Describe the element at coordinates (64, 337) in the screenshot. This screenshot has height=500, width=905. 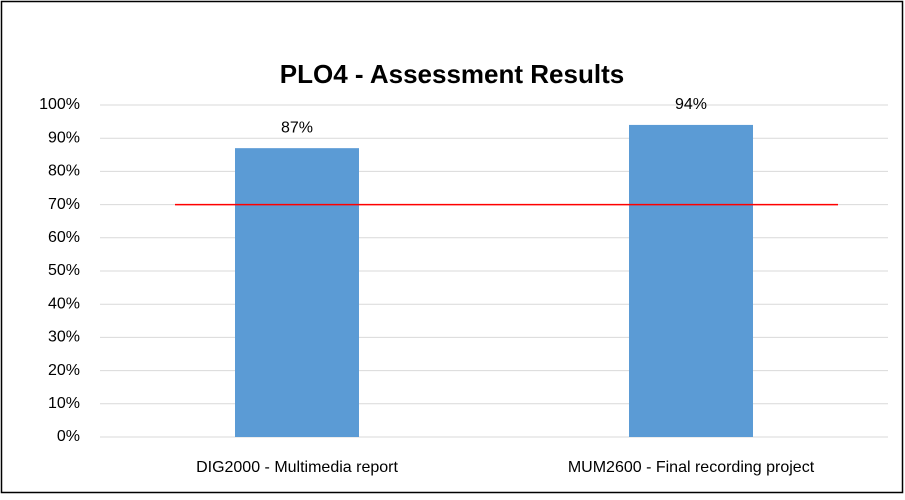
I see `y-tick-label: 30%` at that location.